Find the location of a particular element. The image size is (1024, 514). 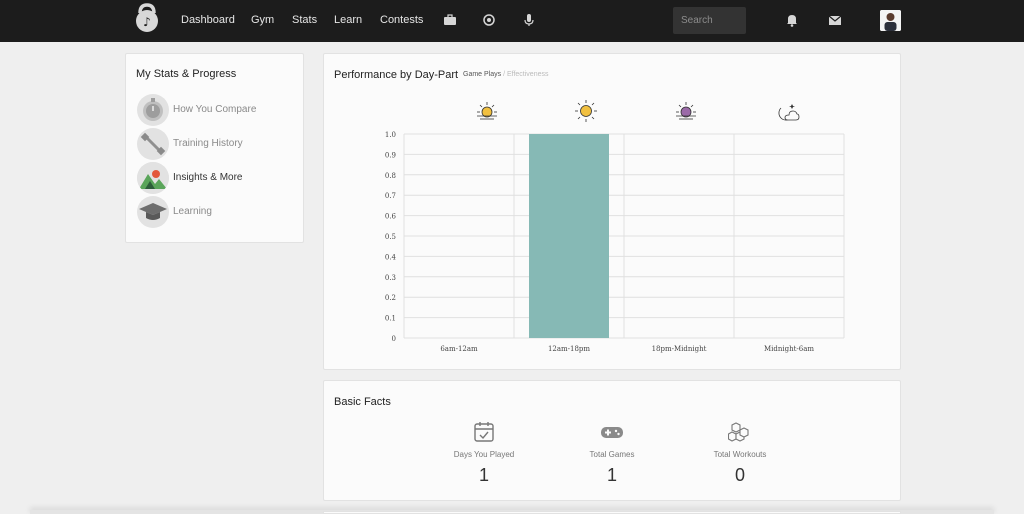

user-avatar-icon is located at coordinates (890, 20).